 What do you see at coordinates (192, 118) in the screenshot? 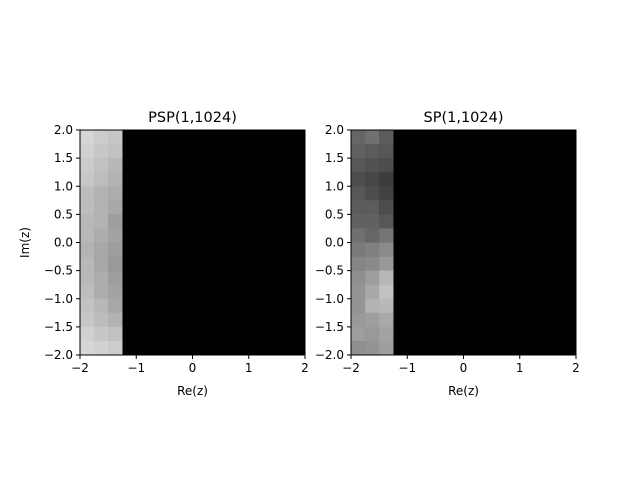
I see `psp-chart-title: PSP(1,1024)` at bounding box center [192, 118].